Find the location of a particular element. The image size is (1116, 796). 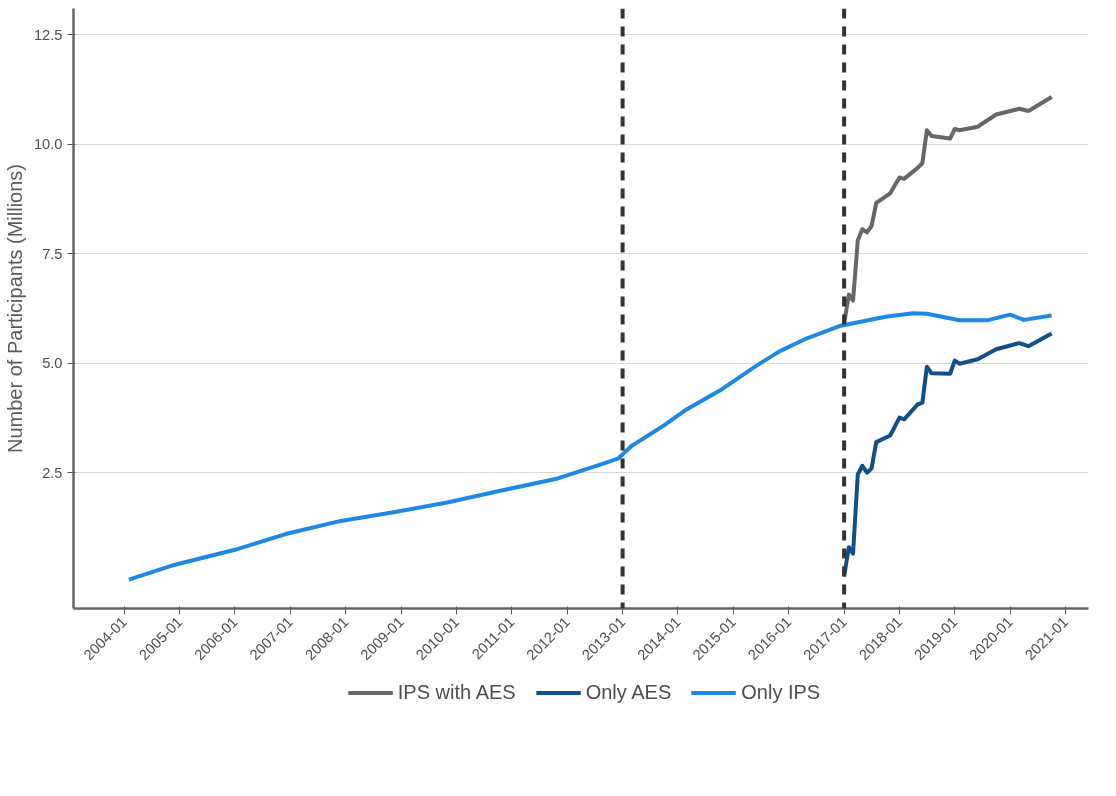

y-tick-label: 10.0 is located at coordinates (48, 144).